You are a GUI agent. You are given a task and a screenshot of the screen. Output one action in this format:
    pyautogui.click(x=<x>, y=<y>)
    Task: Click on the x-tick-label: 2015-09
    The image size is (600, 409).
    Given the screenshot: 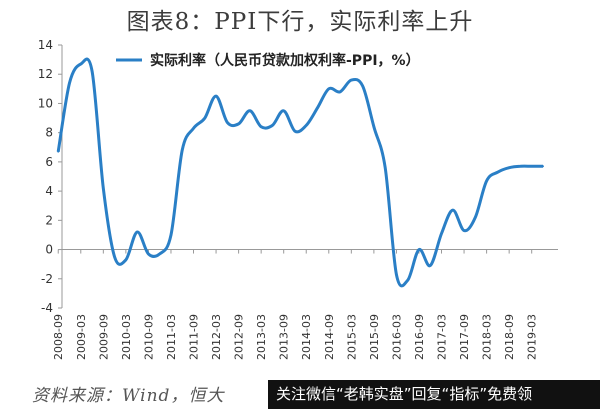 What is the action you would take?
    pyautogui.click(x=374, y=337)
    